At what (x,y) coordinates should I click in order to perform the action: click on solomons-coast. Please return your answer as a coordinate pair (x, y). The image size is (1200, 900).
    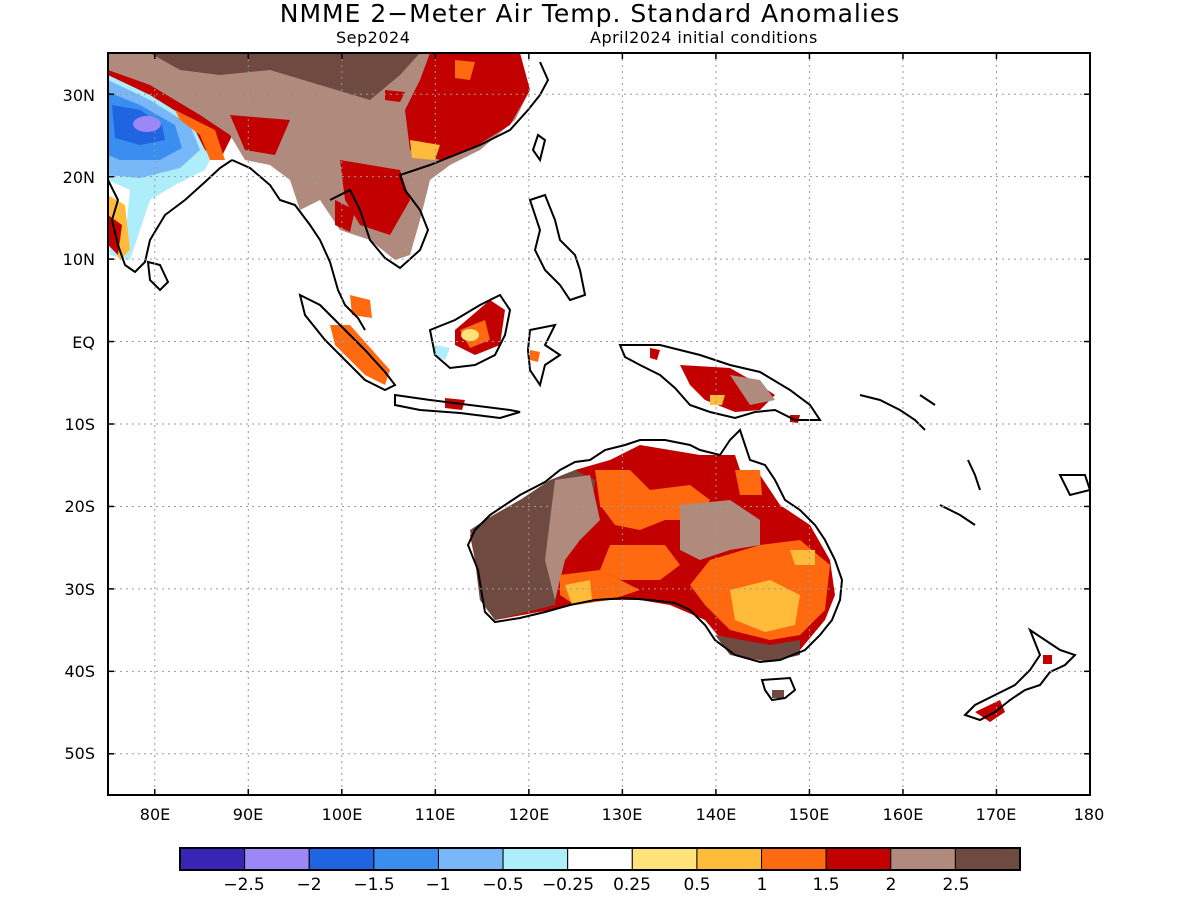
    Looking at the image, I should click on (897, 412).